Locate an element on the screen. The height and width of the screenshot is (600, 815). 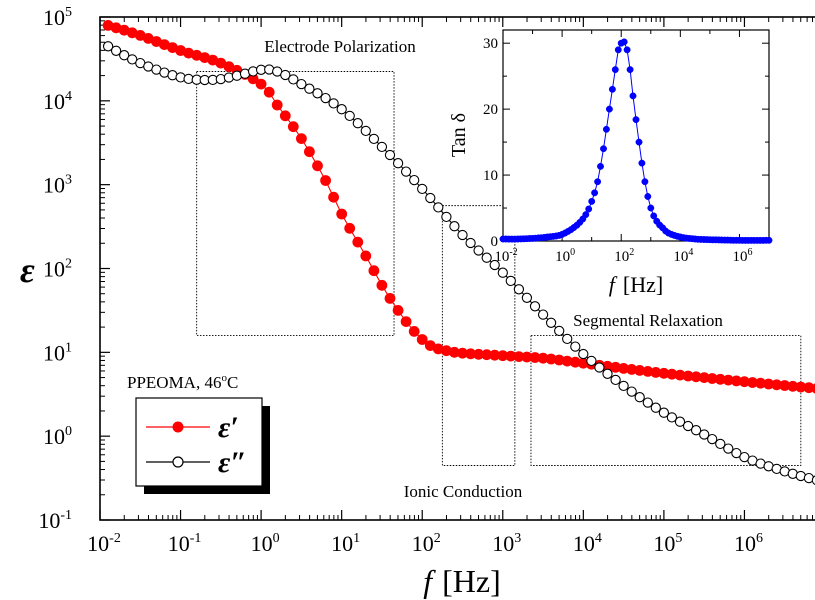
legend-box is located at coordinates (199, 442).